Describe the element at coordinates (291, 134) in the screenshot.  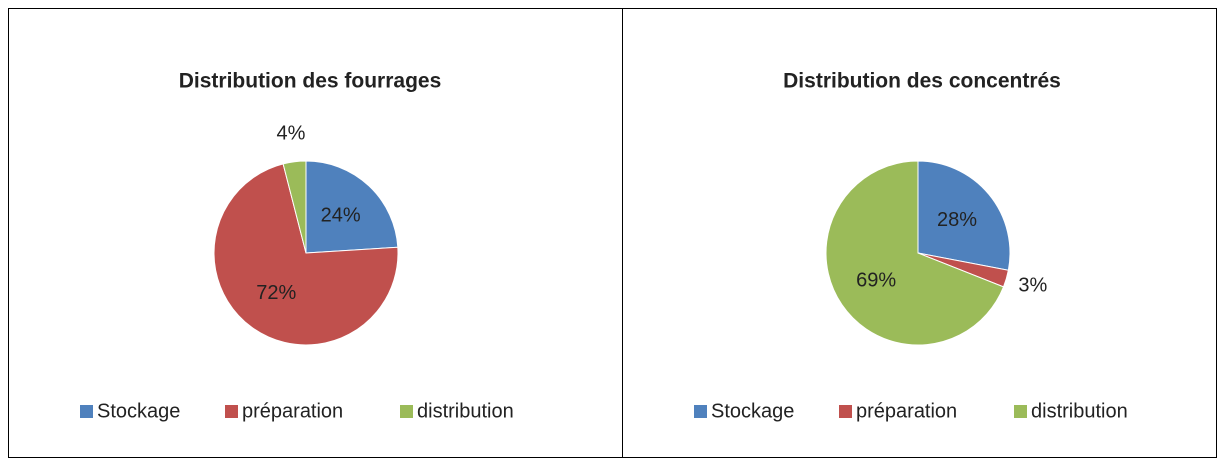
I see `data-label: 4%` at that location.